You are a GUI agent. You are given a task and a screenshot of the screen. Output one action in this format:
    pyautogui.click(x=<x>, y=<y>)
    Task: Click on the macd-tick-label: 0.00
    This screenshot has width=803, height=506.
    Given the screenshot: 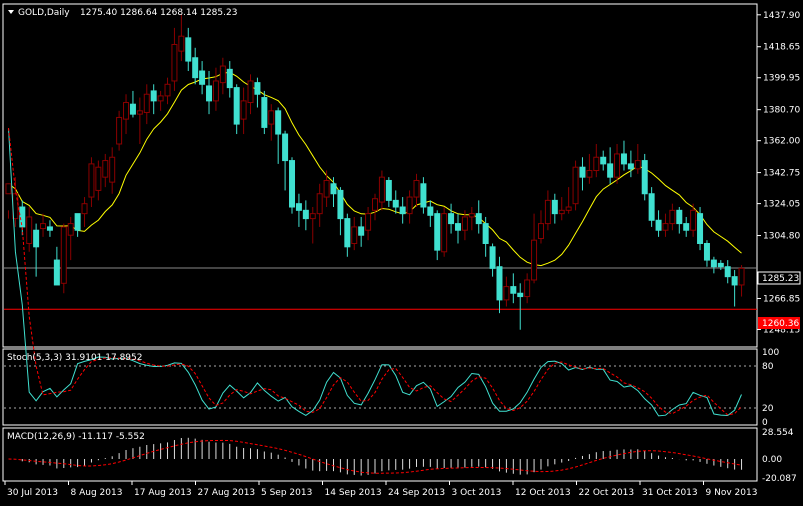 What is the action you would take?
    pyautogui.click(x=772, y=460)
    